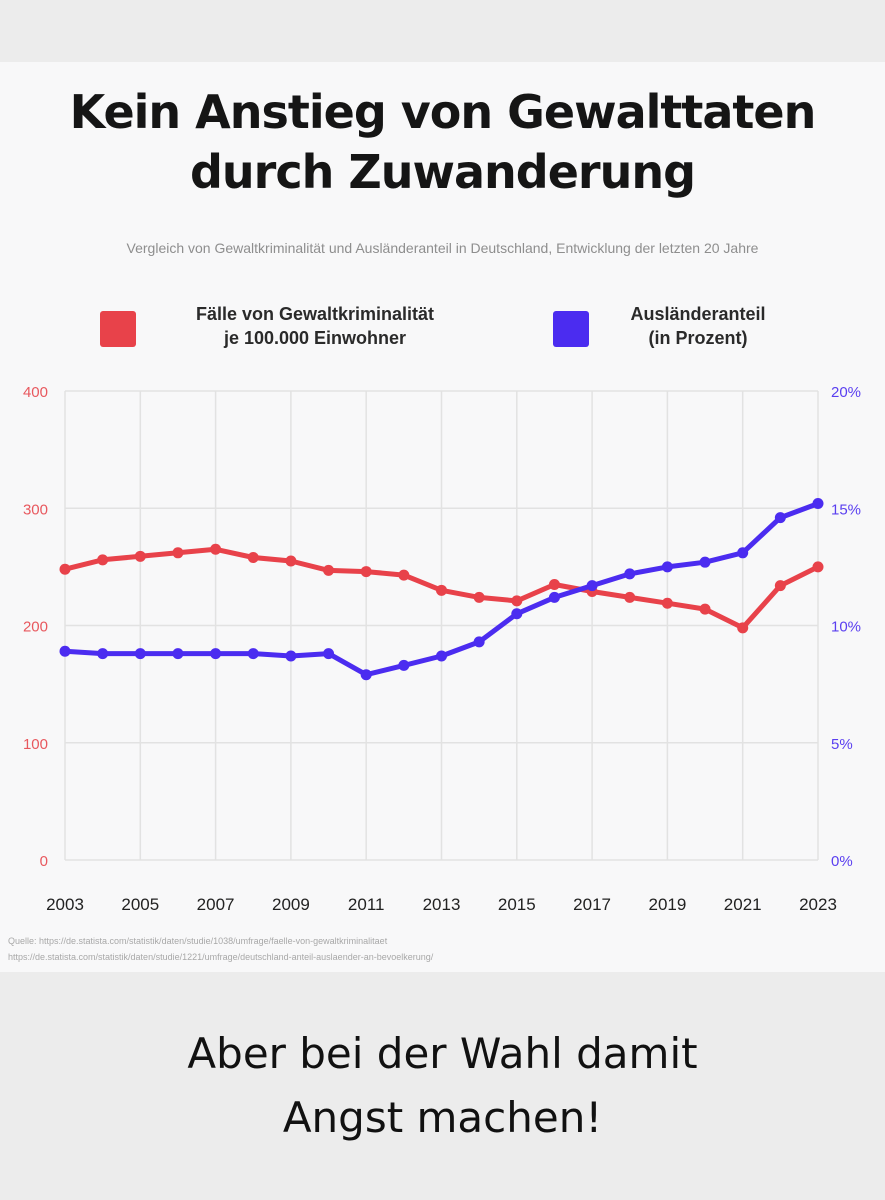  I want to click on title-line-2: durch Zuwanderung, so click(442, 172).